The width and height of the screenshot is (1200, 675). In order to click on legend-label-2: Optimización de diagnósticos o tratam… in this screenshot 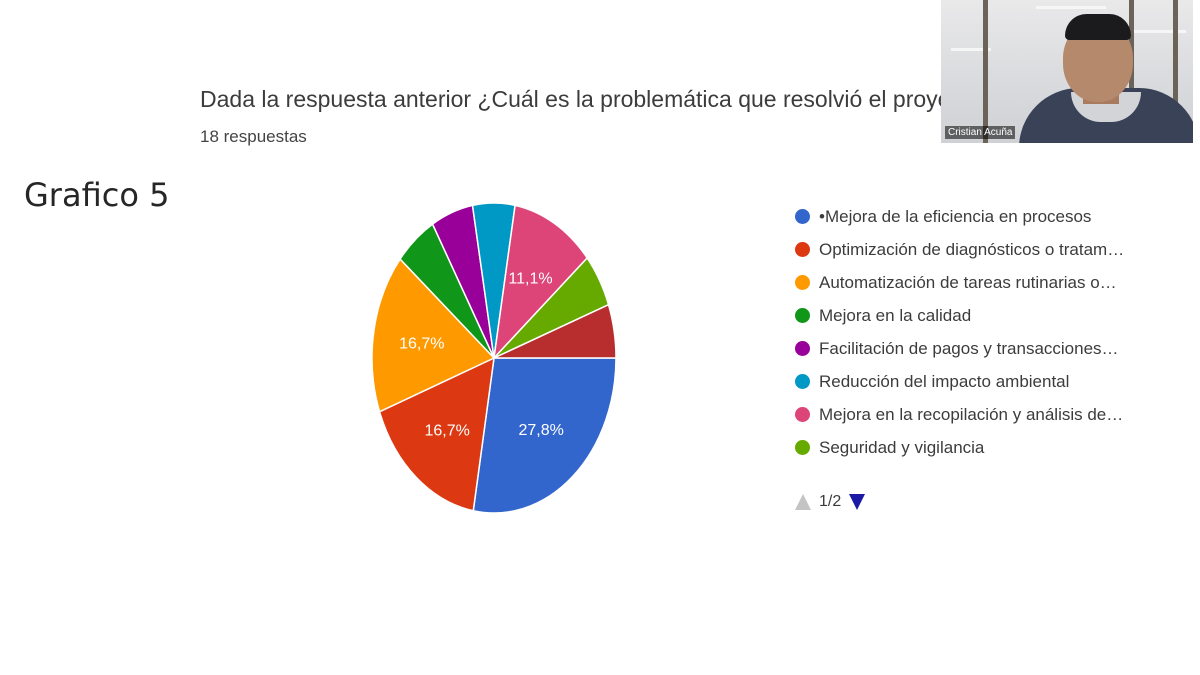, I will do `click(972, 249)`.